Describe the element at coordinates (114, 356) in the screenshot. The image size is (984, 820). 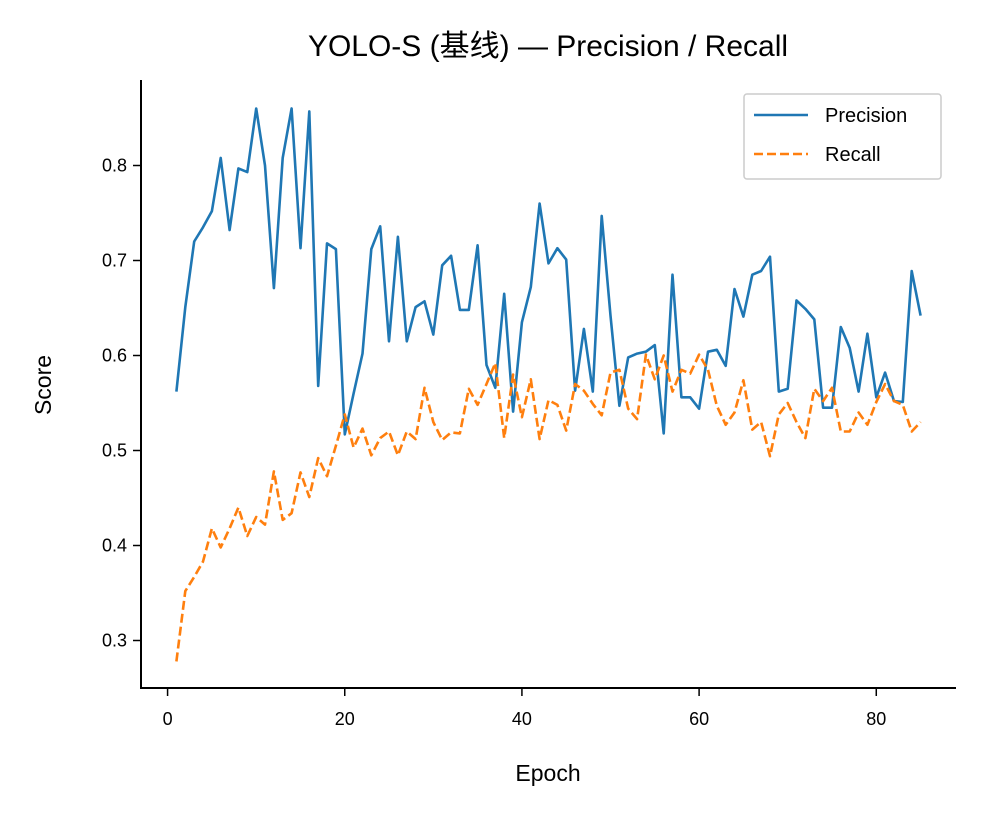
I see `y-tick-label: 0.6` at that location.